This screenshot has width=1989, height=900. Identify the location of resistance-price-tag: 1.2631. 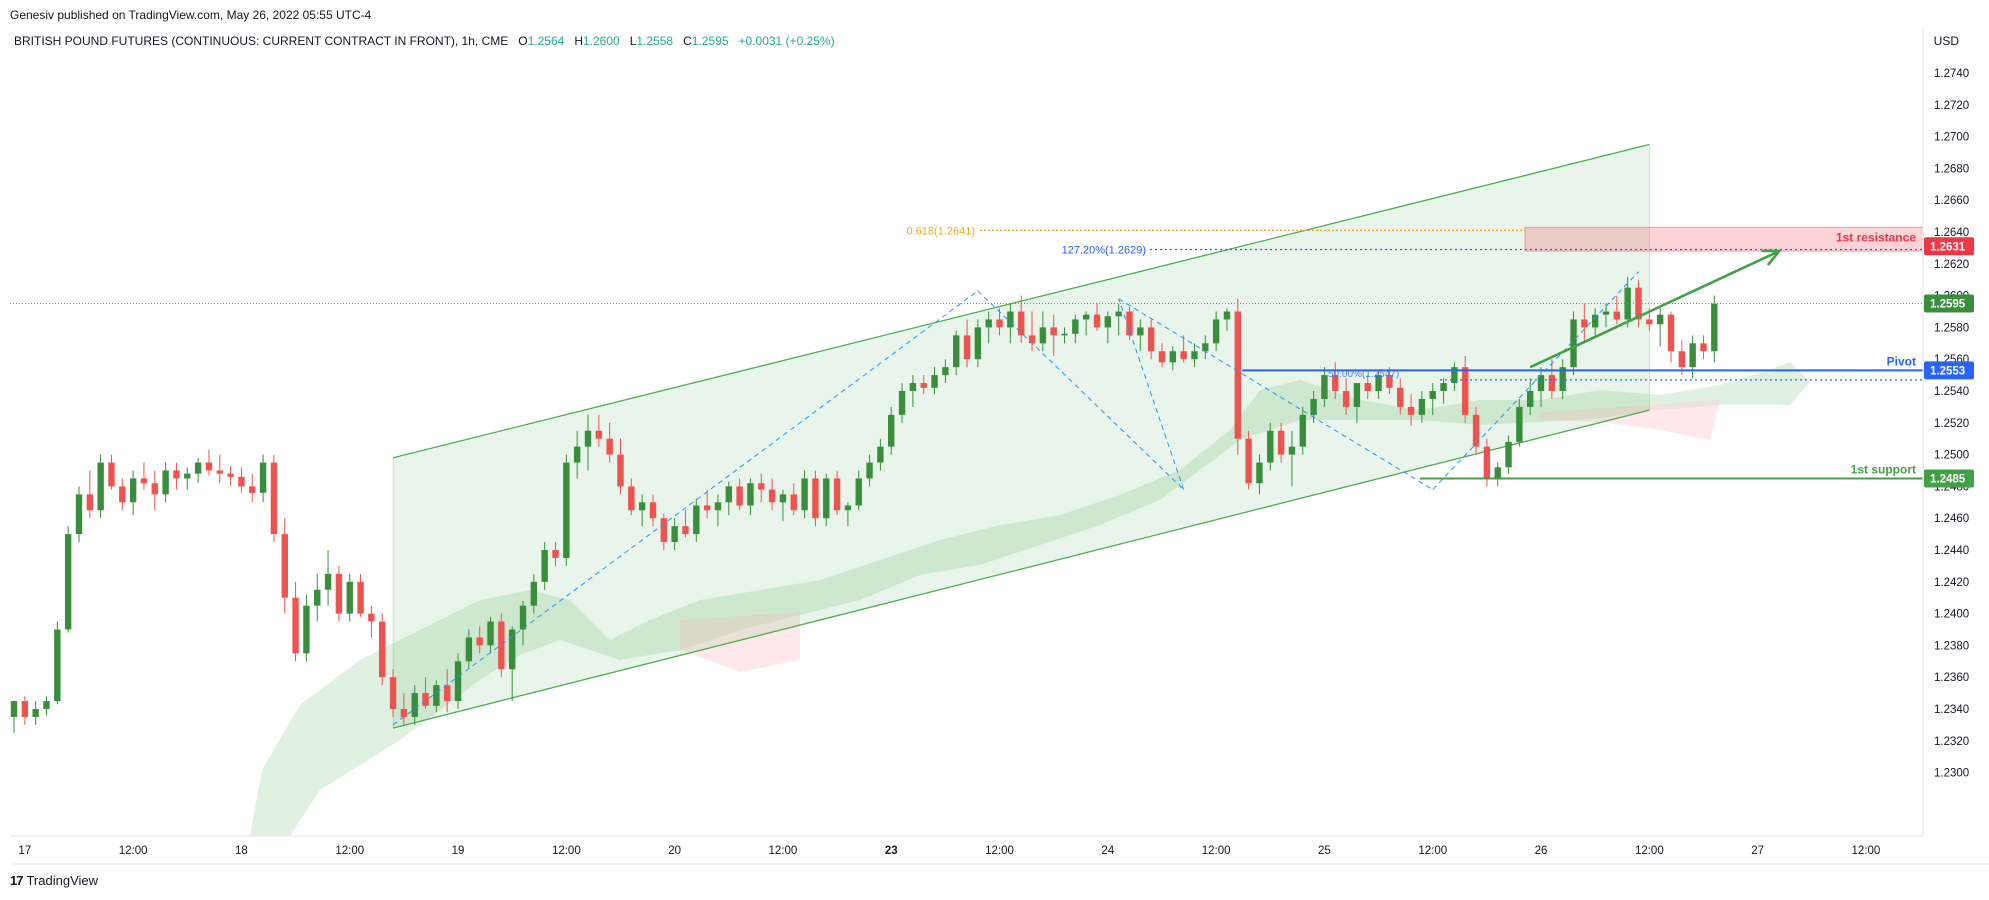
(1949, 246).